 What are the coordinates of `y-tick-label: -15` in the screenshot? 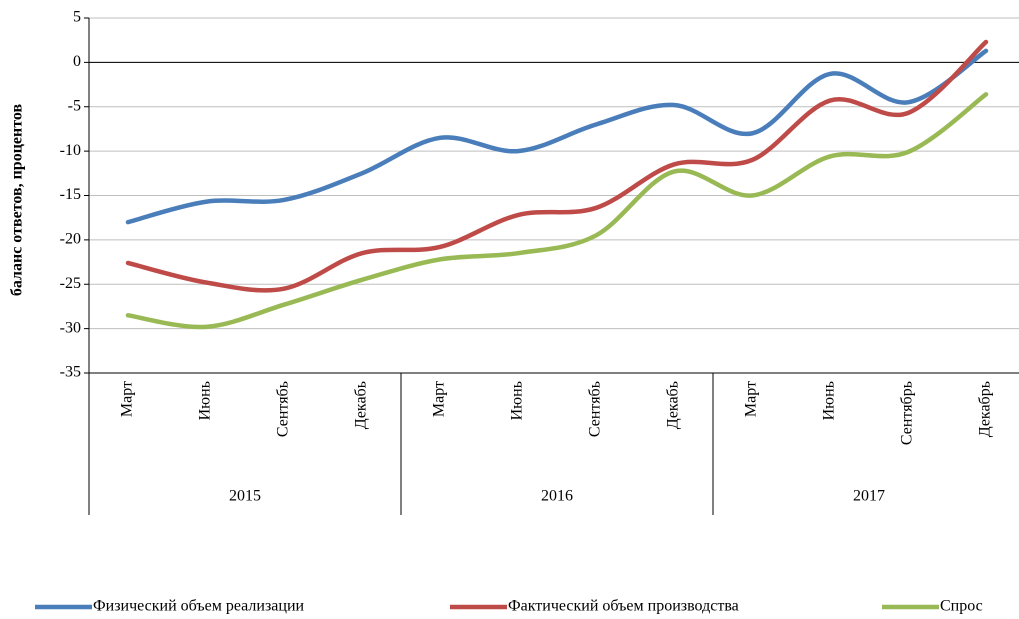 It's located at (70, 194).